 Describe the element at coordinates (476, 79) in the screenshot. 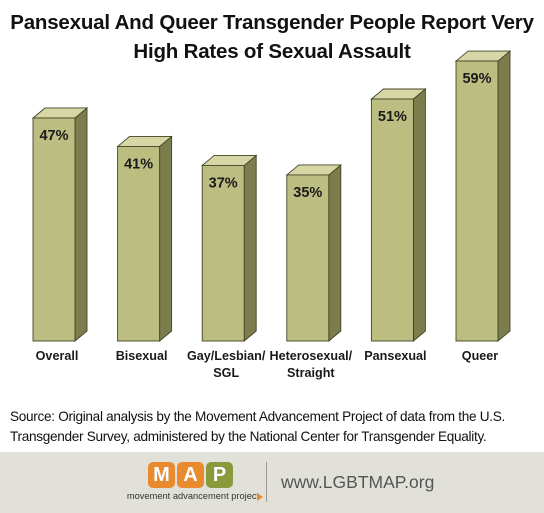

I see `data-label: 59%` at that location.